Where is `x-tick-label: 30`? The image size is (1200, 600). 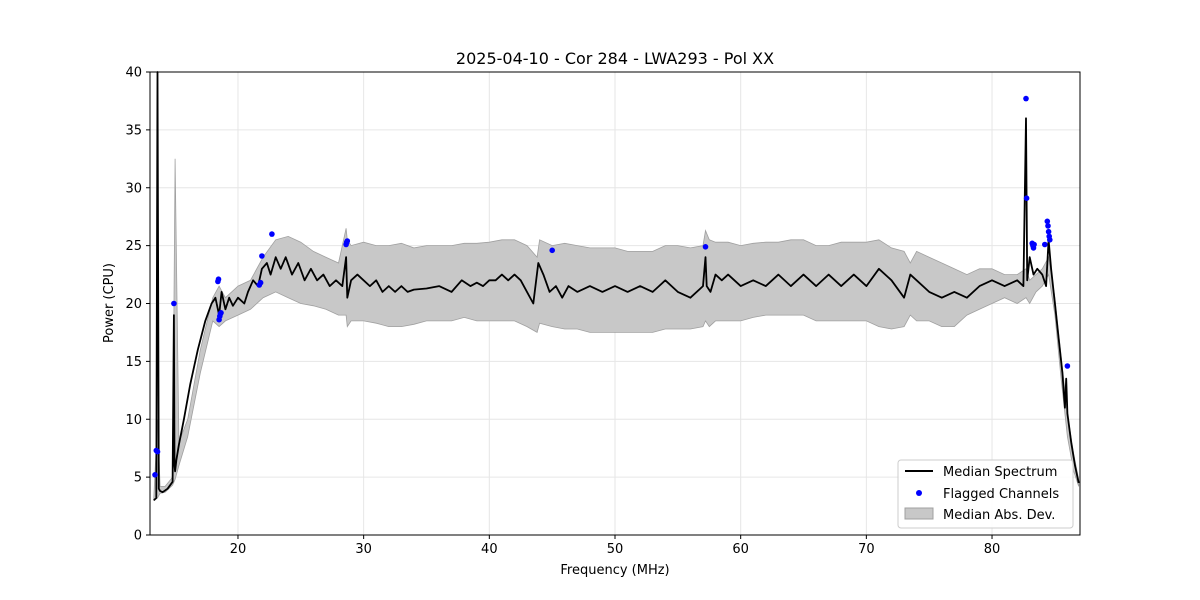 x-tick-label: 30 is located at coordinates (363, 549).